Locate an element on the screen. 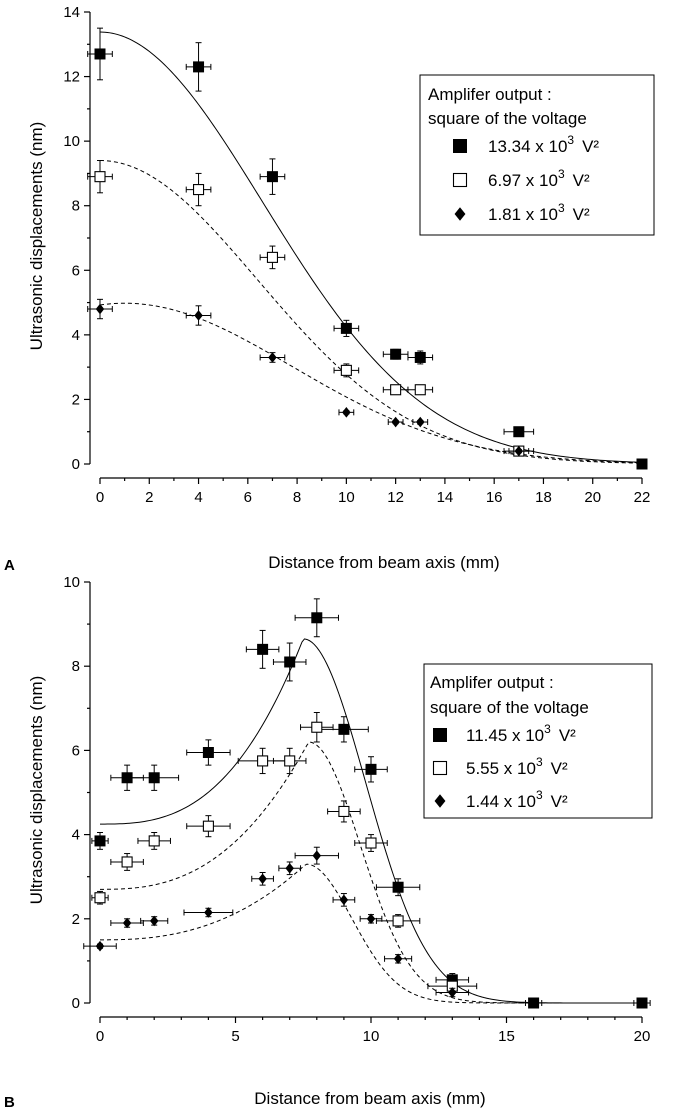 The width and height of the screenshot is (674, 1113). panel-a-y-tick-label: 4 is located at coordinates (76, 335).